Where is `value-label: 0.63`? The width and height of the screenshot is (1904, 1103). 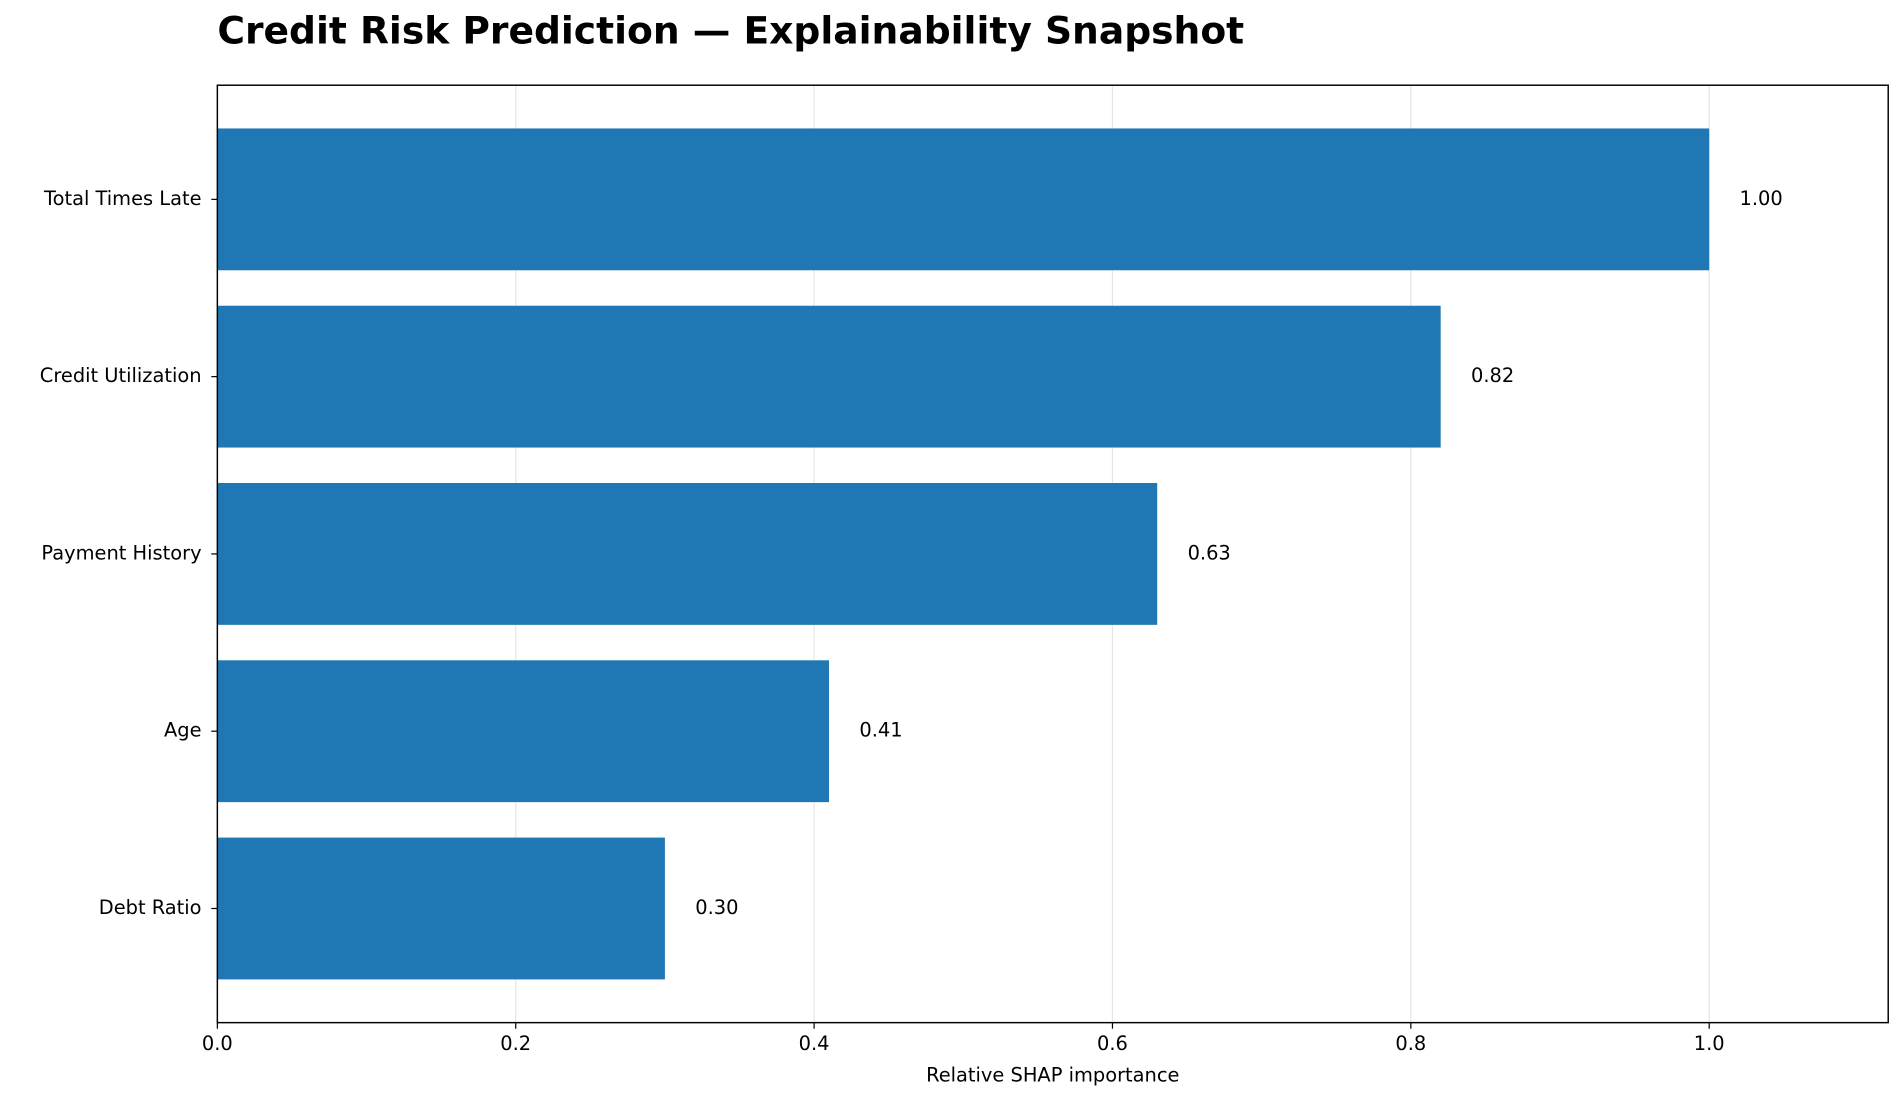
value-label: 0.63 is located at coordinates (1209, 552).